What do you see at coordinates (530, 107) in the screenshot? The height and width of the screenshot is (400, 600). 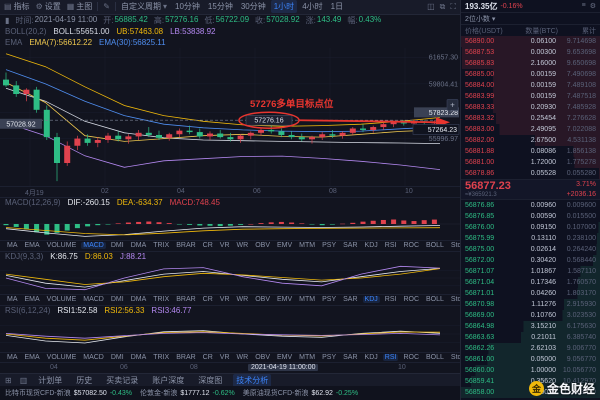 I see `orderbook-row: 56883.33 0.20930 7.485928` at bounding box center [530, 107].